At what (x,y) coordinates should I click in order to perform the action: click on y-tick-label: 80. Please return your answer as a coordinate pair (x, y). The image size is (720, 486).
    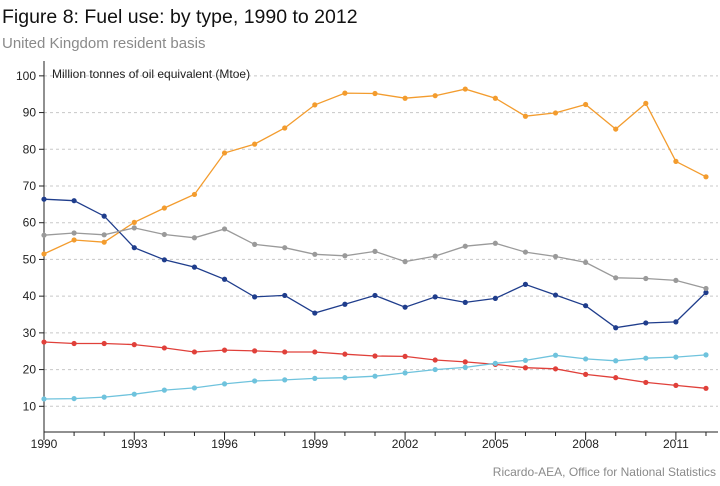
    Looking at the image, I should click on (30, 149).